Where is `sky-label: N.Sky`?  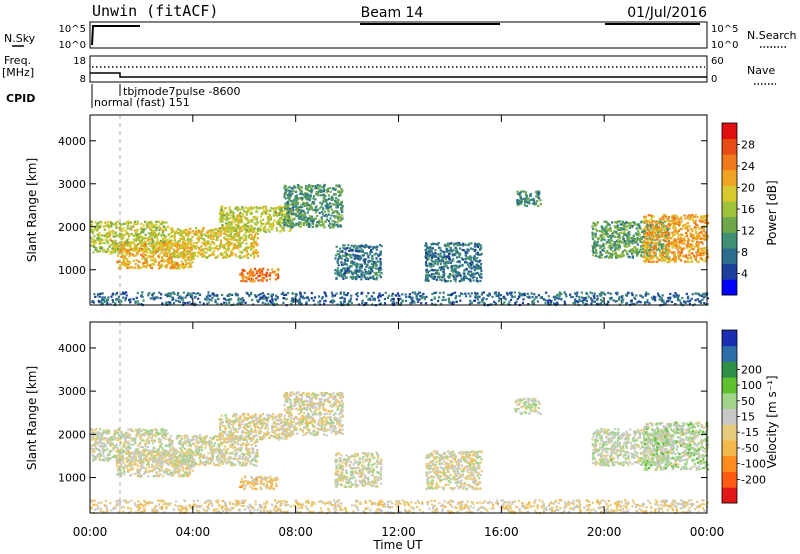 sky-label: N.Sky is located at coordinates (20, 38).